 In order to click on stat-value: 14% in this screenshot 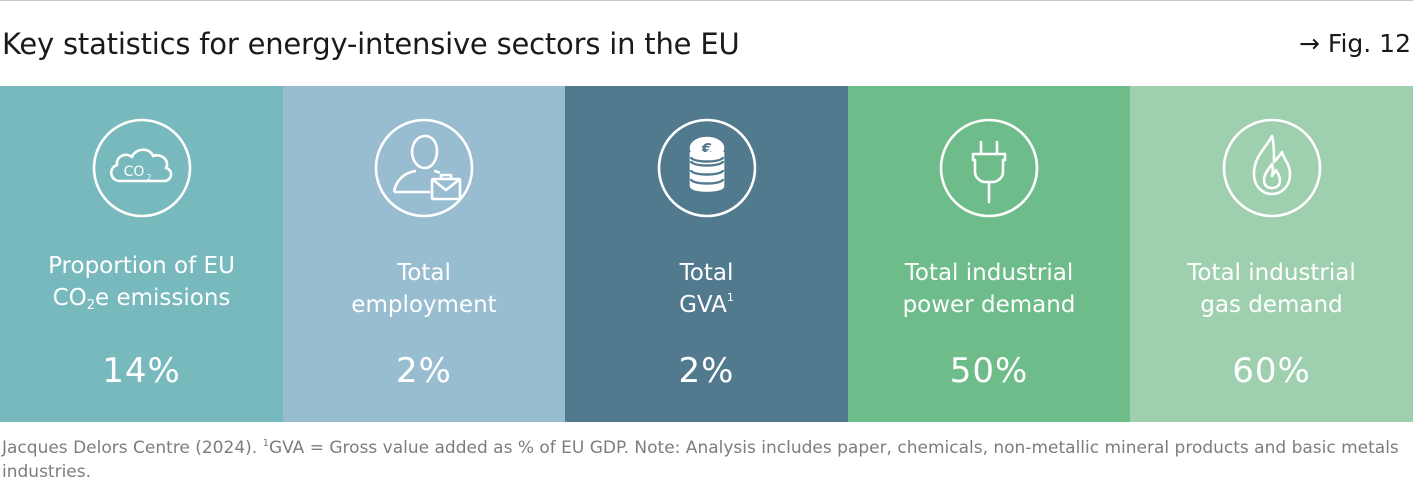, I will do `click(141, 371)`.